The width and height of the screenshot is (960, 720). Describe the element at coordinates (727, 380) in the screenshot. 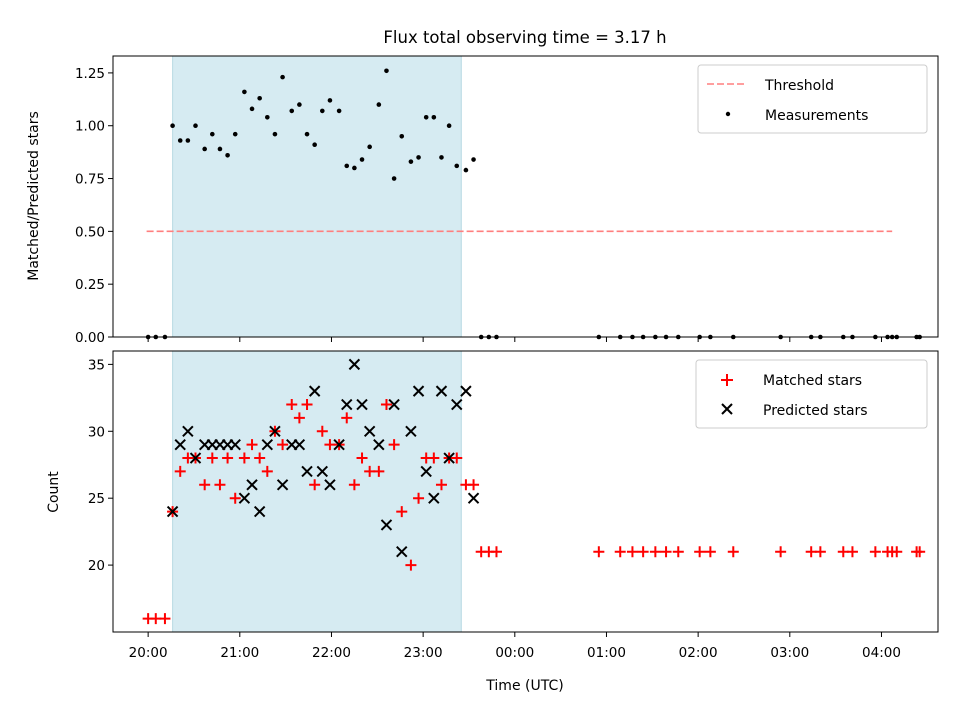

I see `legend-matched-swatch` at that location.